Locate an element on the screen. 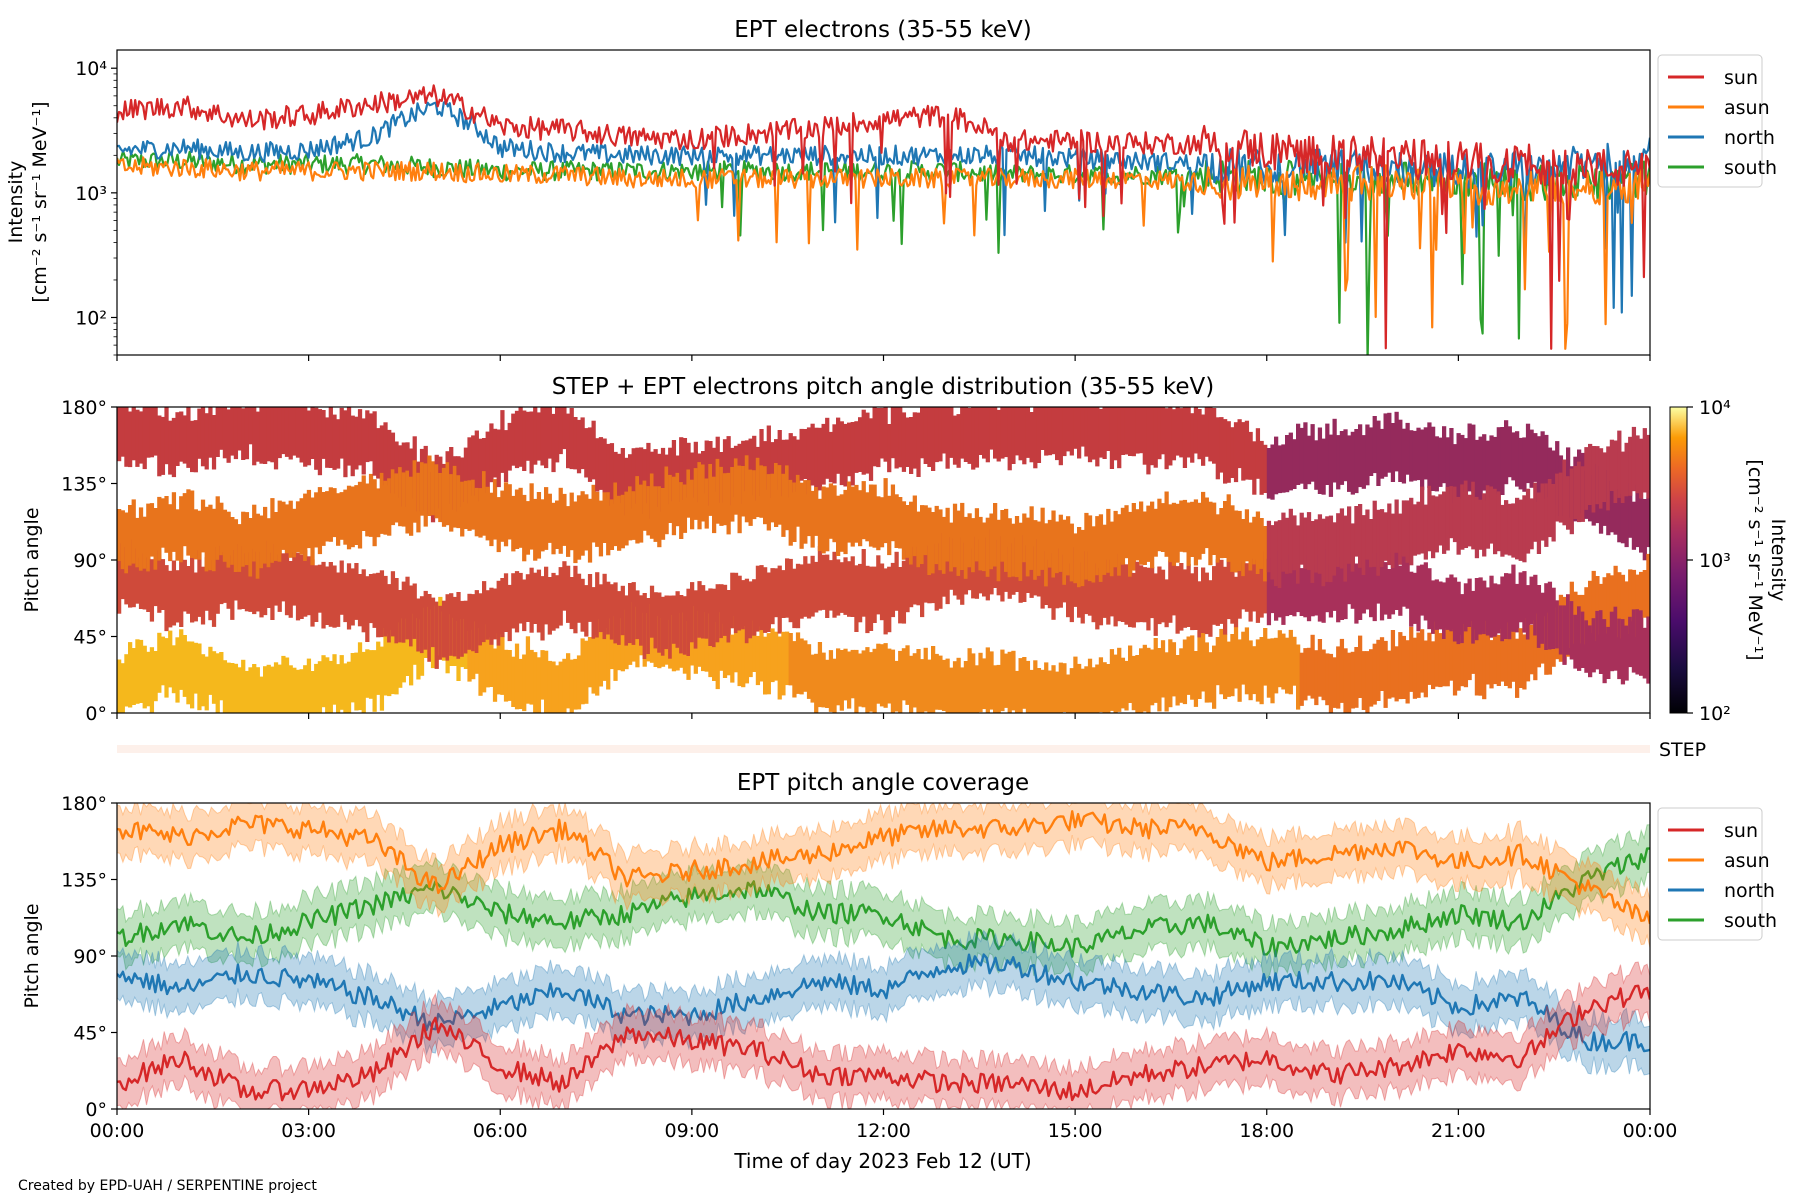 This screenshot has height=1200, width=1800. legend-label-asun: asun is located at coordinates (1747, 861).